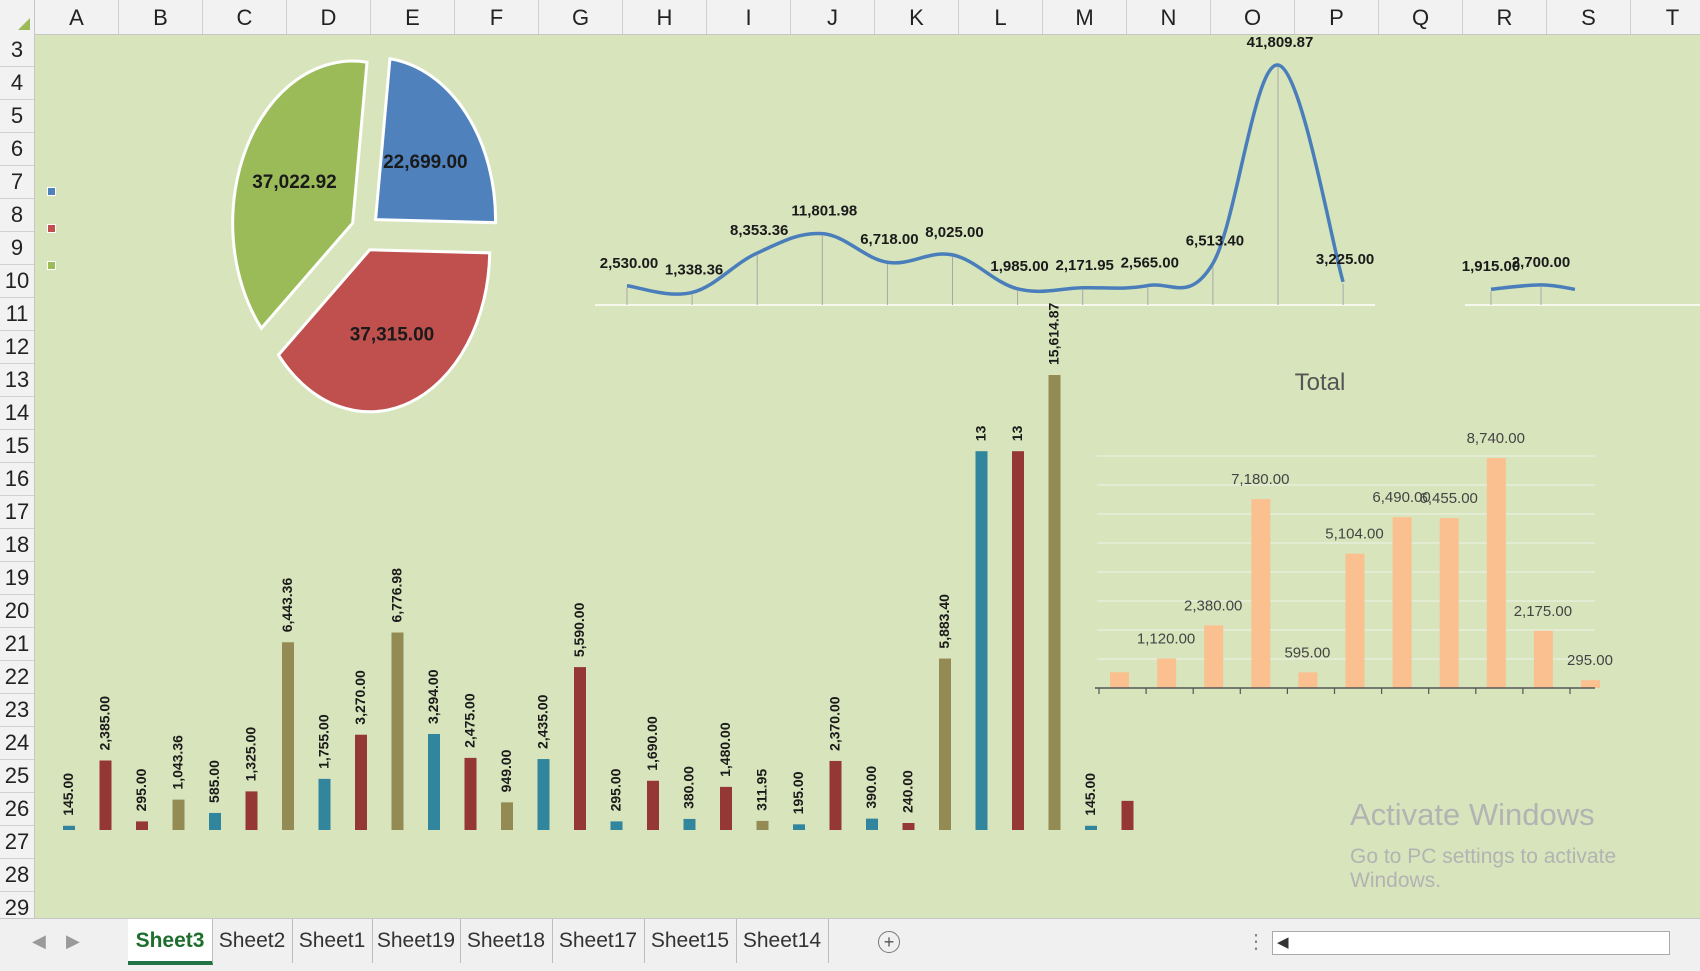 The image size is (1700, 971). I want to click on line-data-label: 41,809.87, so click(1280, 43).